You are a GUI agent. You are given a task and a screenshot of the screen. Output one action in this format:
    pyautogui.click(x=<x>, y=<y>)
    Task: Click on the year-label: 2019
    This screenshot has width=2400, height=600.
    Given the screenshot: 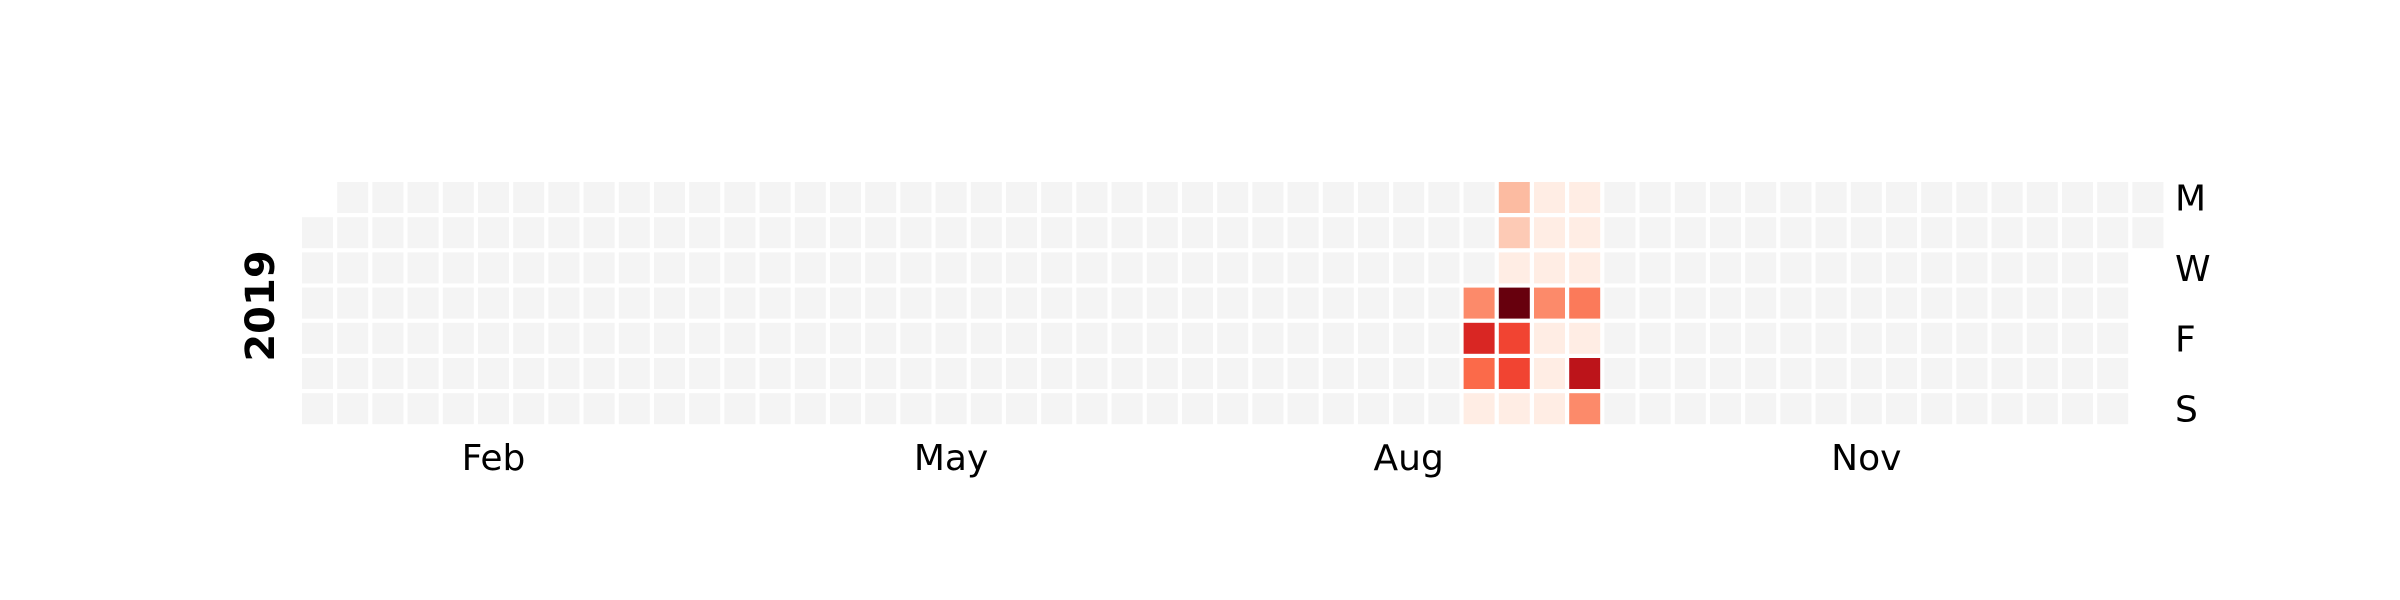 What is the action you would take?
    pyautogui.click(x=261, y=305)
    